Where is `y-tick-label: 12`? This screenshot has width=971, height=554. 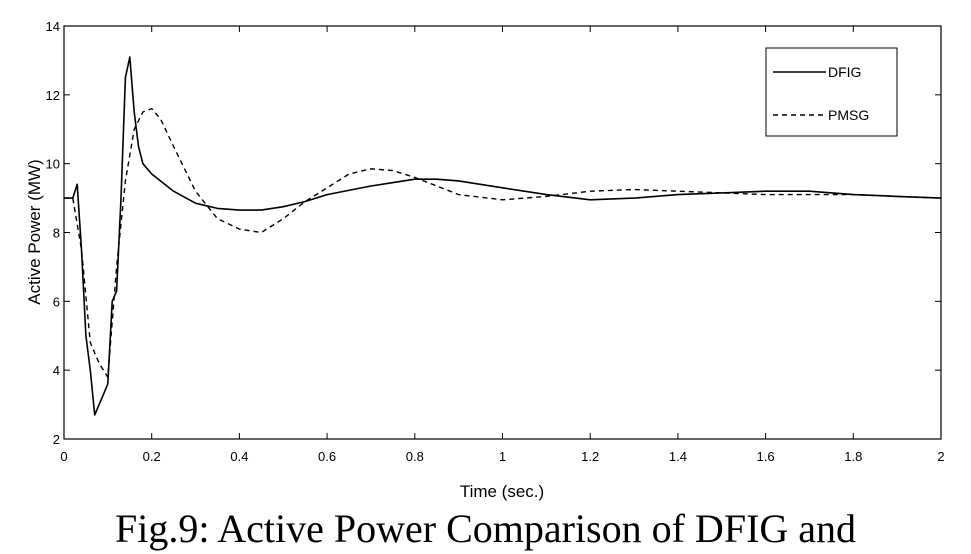
y-tick-label: 12 is located at coordinates (53, 95).